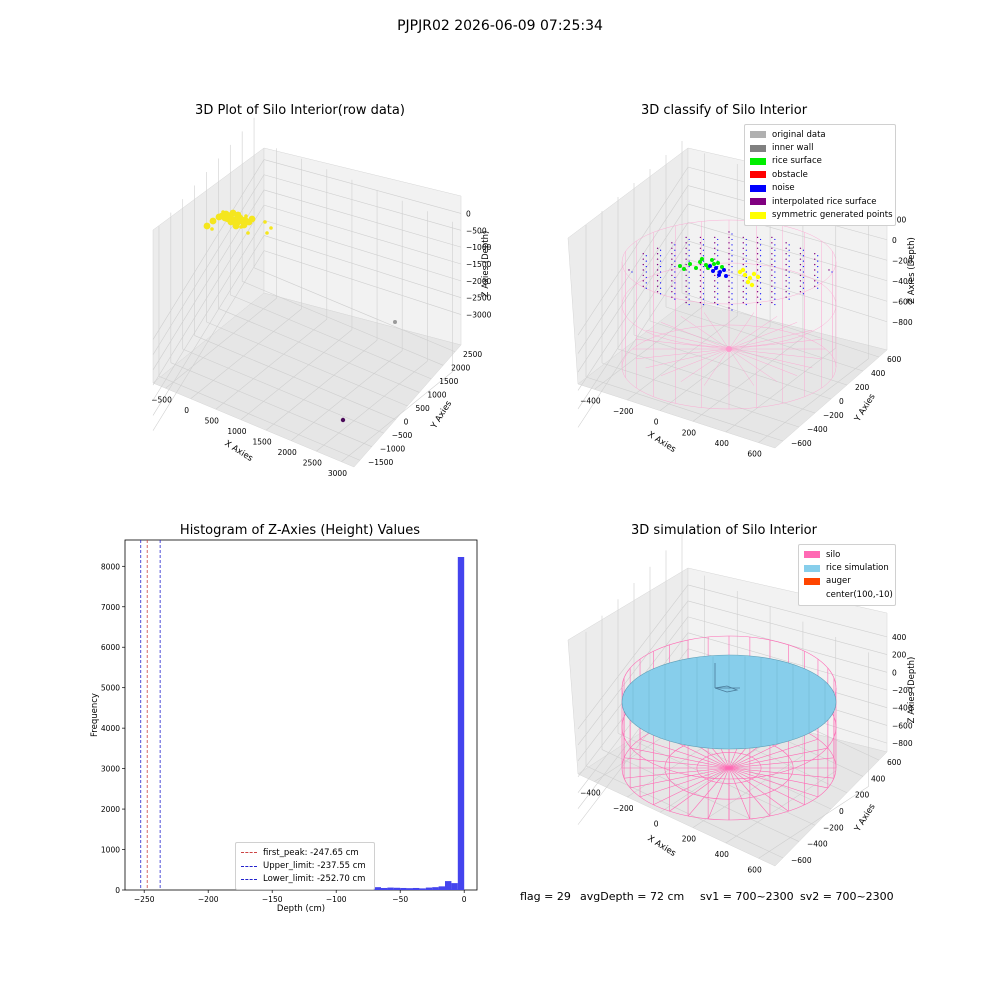 The width and height of the screenshot is (1000, 1000). I want to click on legend-item: interpolated rice surface, so click(820, 201).